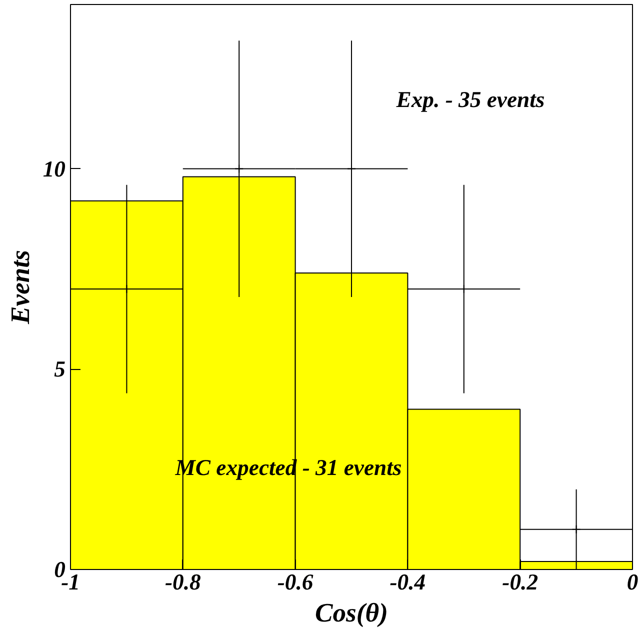  Describe the element at coordinates (54, 169) in the screenshot. I see `y-tick-label: 10` at that location.